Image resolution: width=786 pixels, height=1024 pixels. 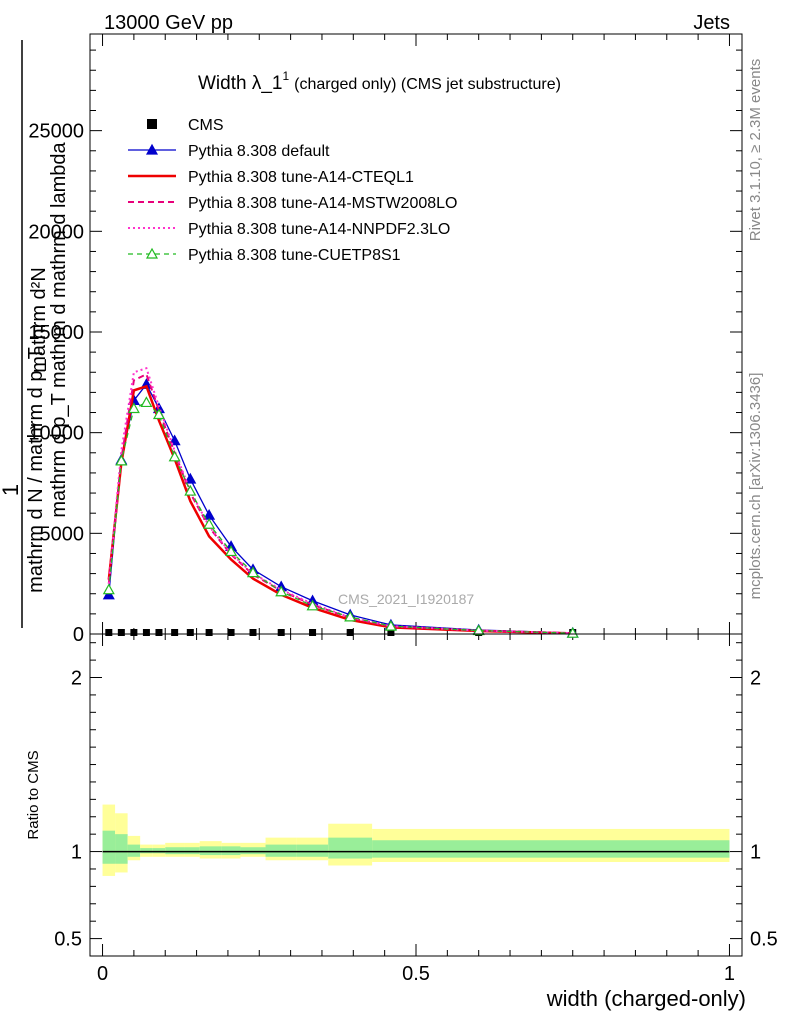 What do you see at coordinates (76, 853) in the screenshot?
I see `ratio-y-tick-label: 1` at bounding box center [76, 853].